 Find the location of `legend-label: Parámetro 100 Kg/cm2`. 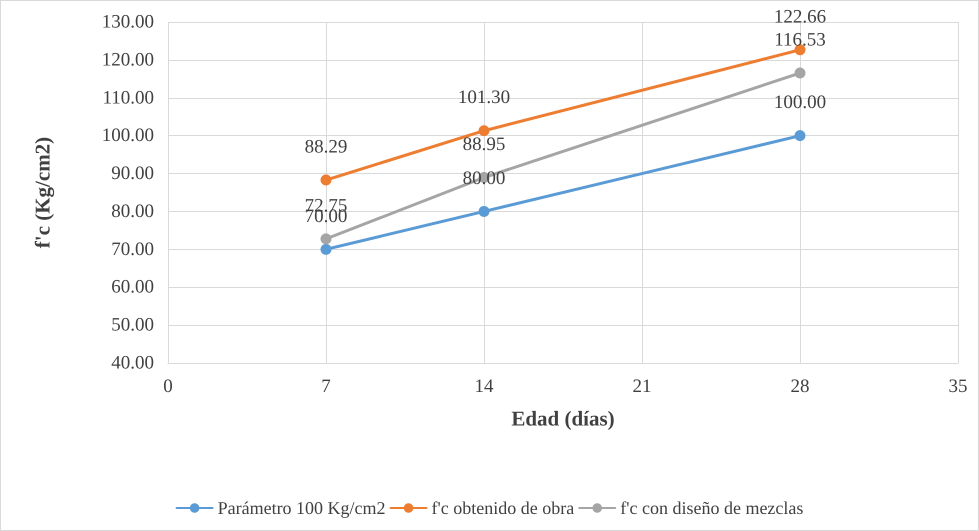

legend-label: Parámetro 100 Kg/cm2 is located at coordinates (302, 508).